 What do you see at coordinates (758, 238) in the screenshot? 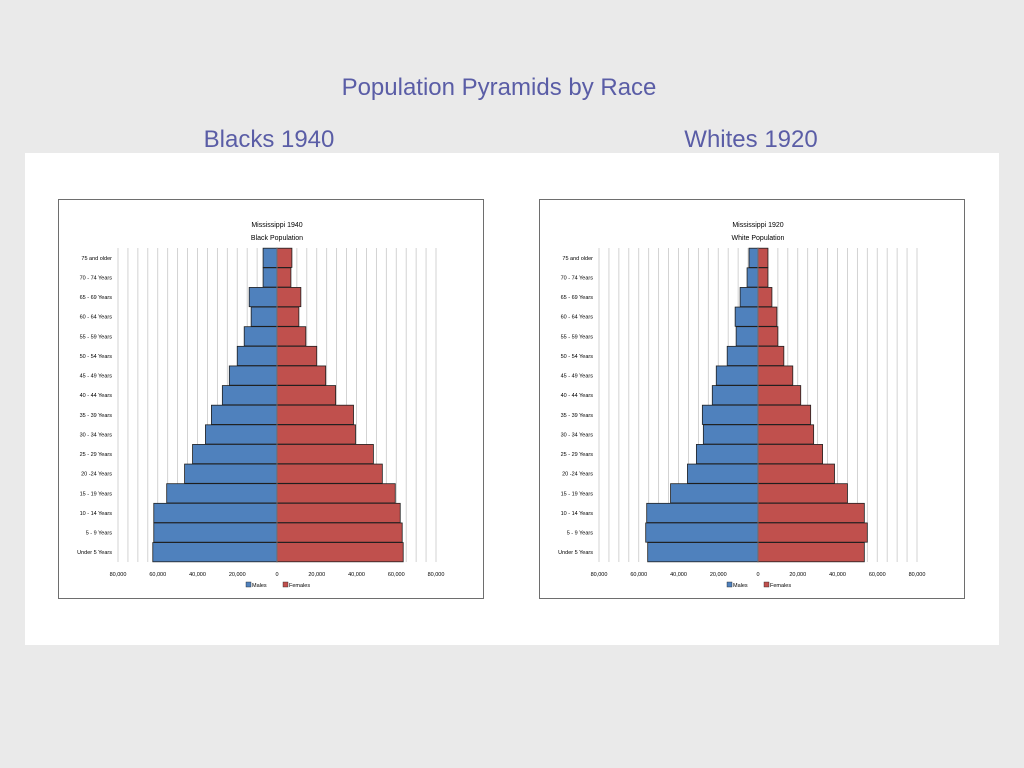
I see `chart-subtitle: White Population` at bounding box center [758, 238].